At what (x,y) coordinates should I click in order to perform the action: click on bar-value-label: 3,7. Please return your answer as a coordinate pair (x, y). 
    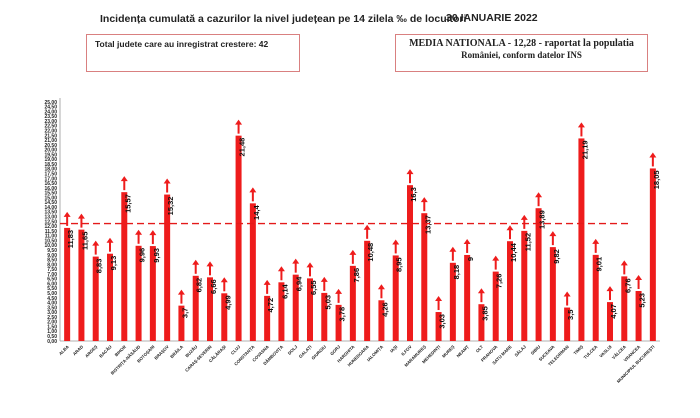
    Looking at the image, I should click on (184, 313).